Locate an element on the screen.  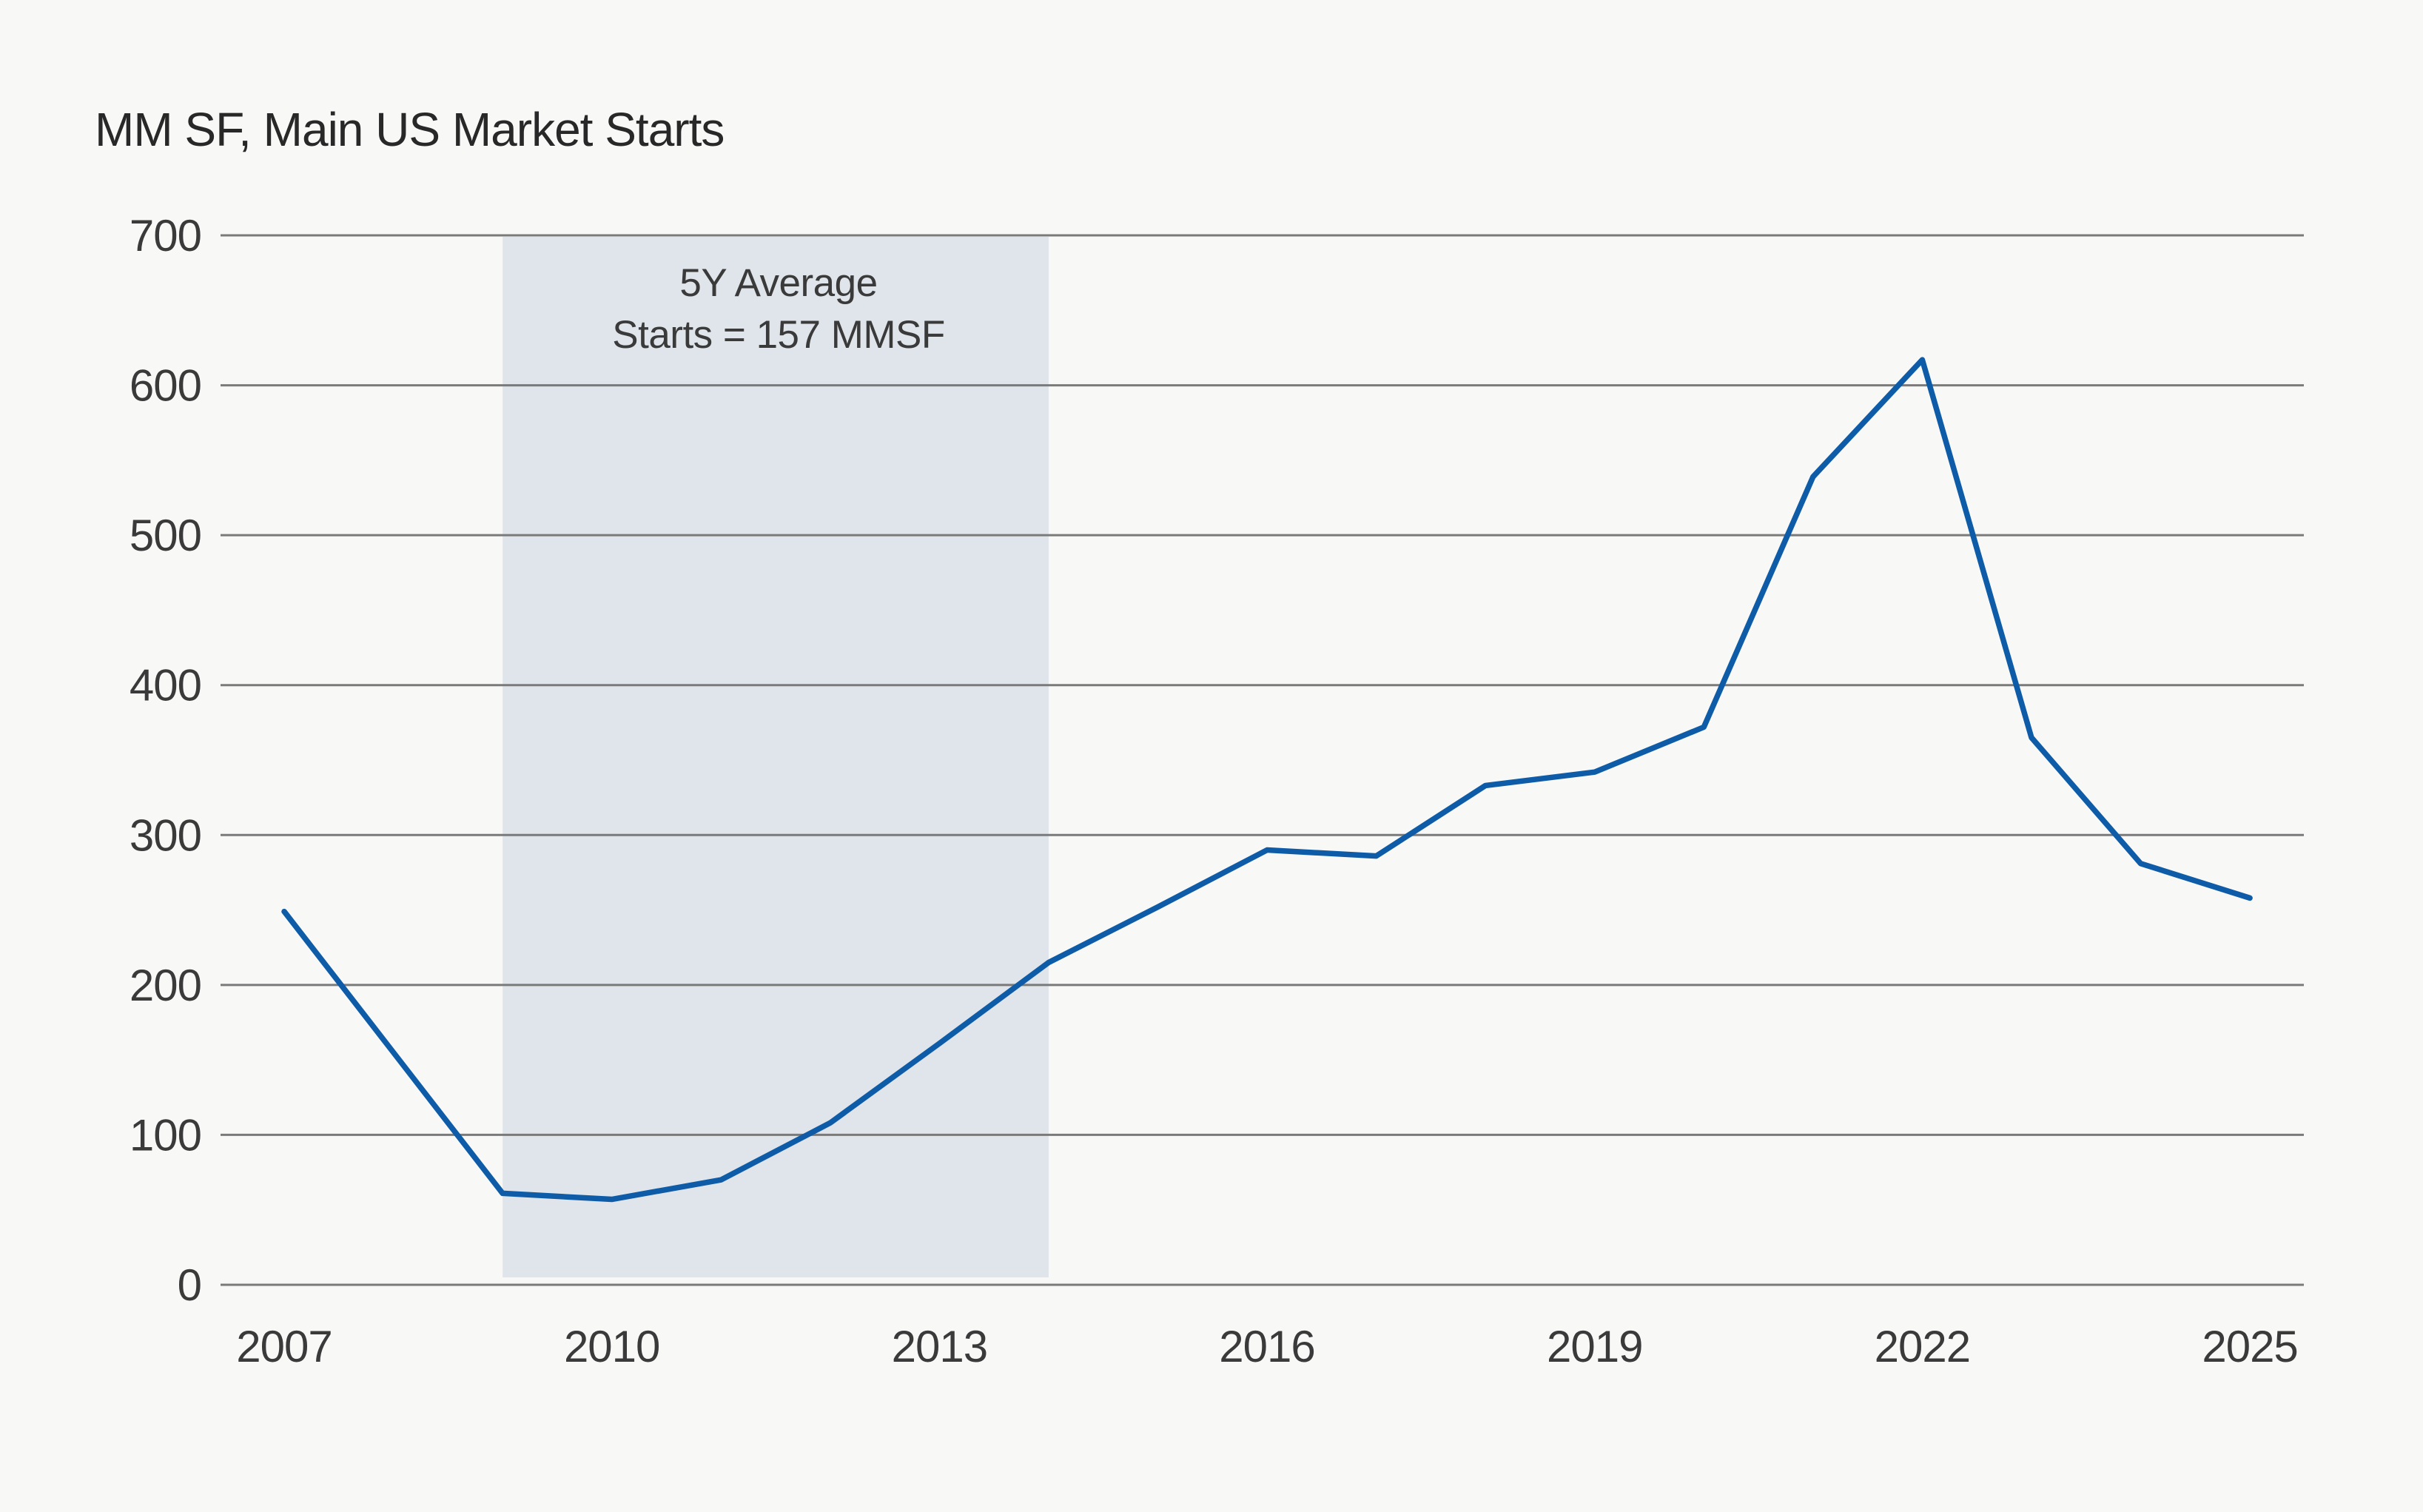
chart-title: MM SF, Main US Market Starts is located at coordinates (410, 129).